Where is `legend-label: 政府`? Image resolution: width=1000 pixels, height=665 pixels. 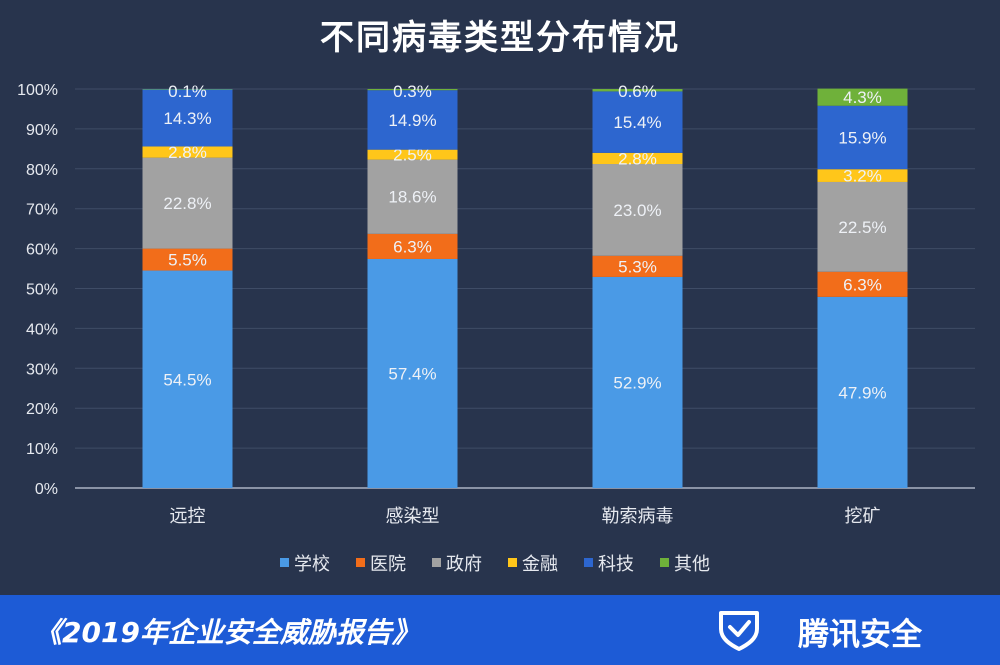 legend-label: 政府 is located at coordinates (464, 564).